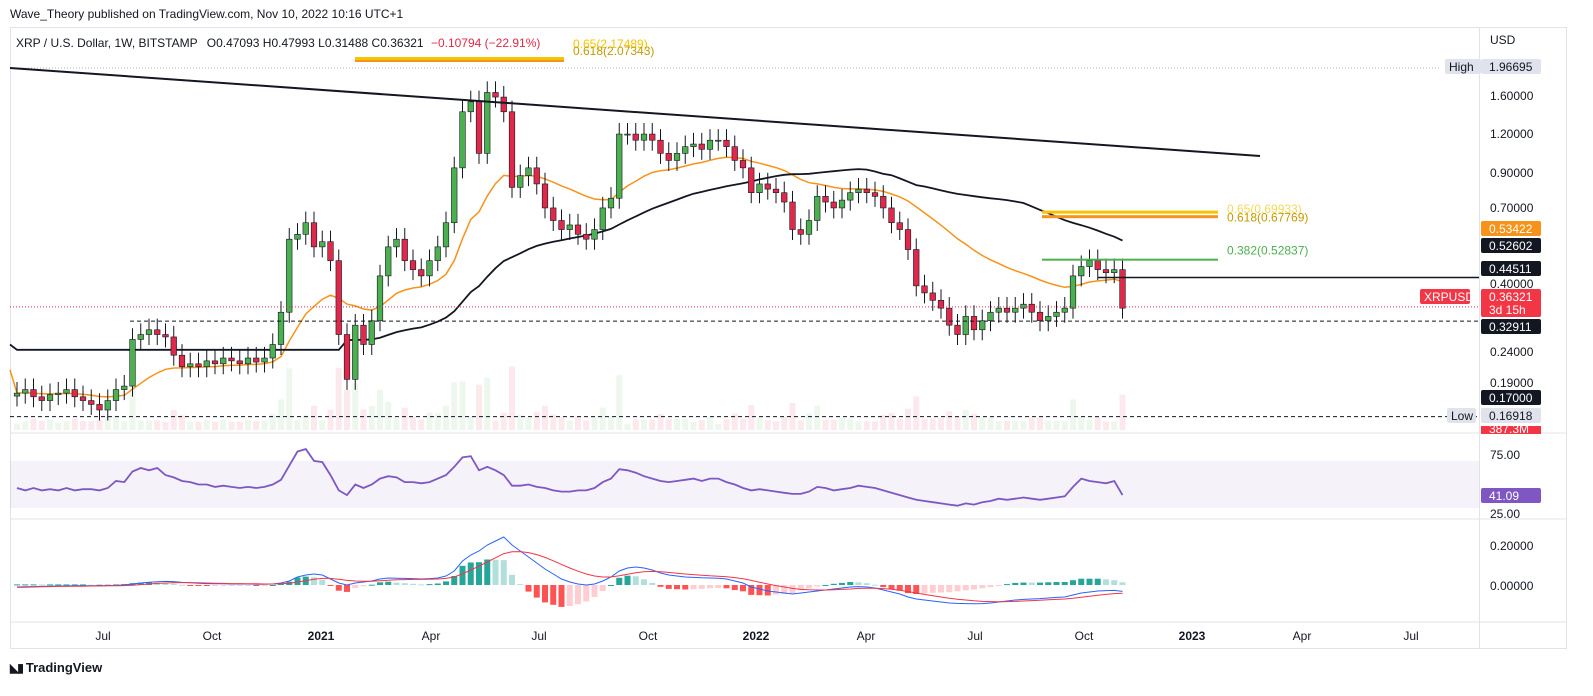 This screenshot has width=1593, height=696. I want to click on symbol-title: XRP / U.S. Dollar, 1W, BITSTAMP, so click(107, 43).